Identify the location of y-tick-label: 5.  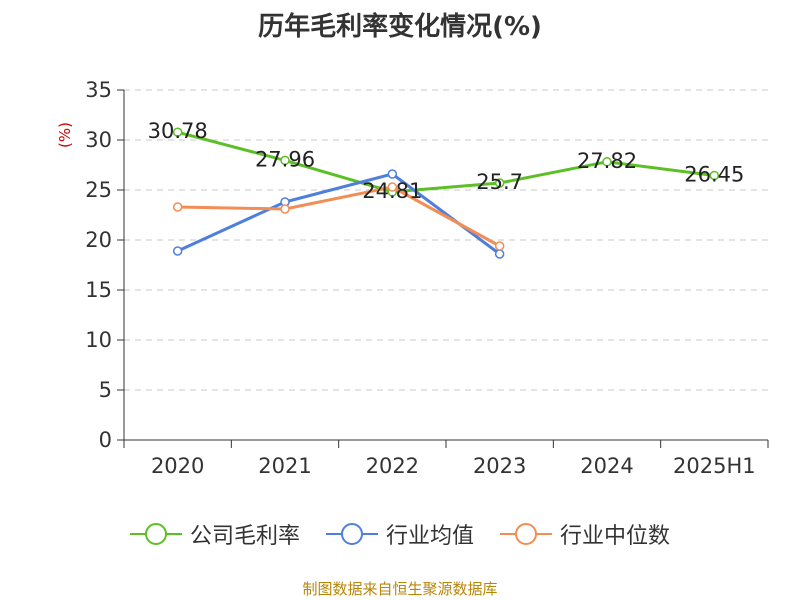
(105, 390).